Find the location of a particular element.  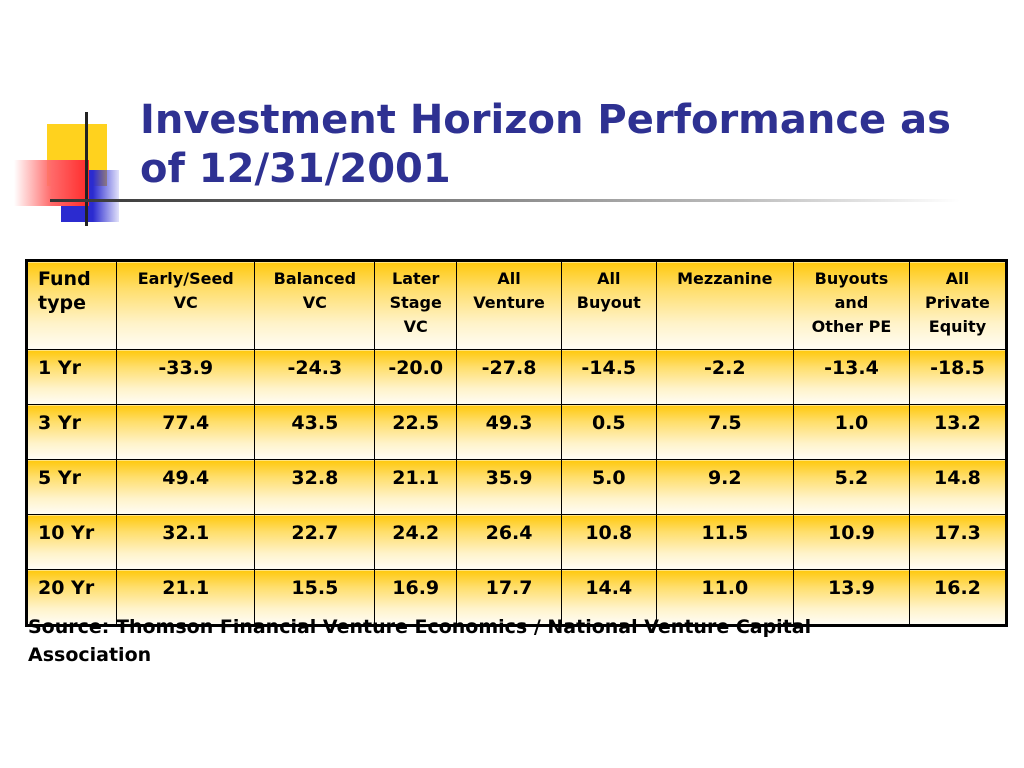

row-label: 1 Yr is located at coordinates (71, 377).